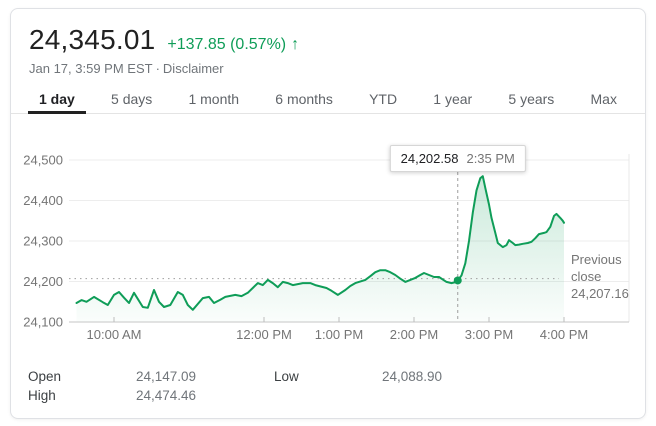 The width and height of the screenshot is (656, 426). Describe the element at coordinates (429, 158) in the screenshot. I see `tooltip-value: 24,202.58` at that location.